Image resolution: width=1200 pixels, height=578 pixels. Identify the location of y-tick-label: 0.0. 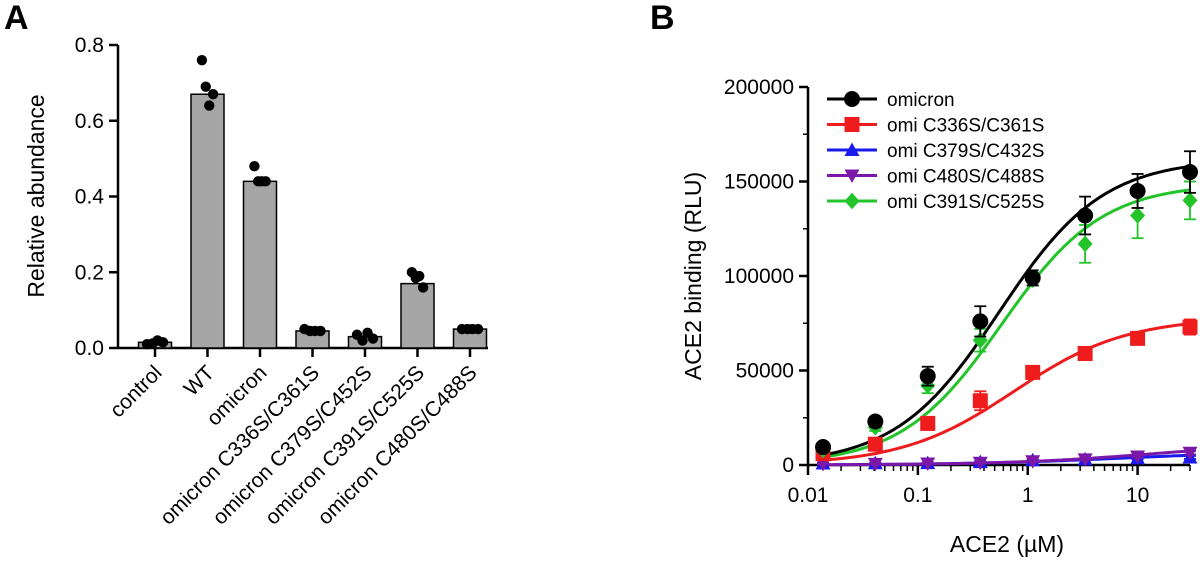
(89, 348).